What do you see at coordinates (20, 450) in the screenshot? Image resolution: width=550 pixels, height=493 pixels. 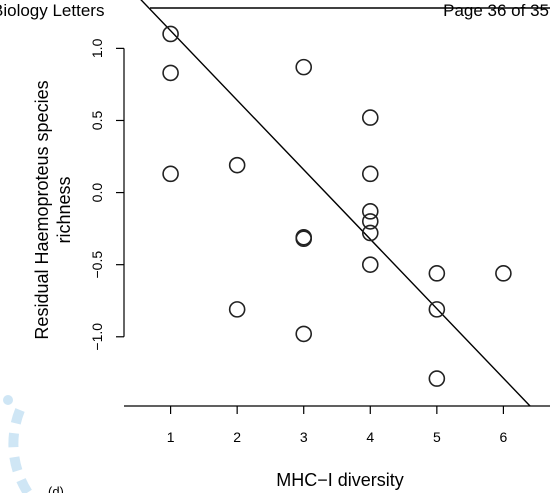 I see `watermark-arc` at bounding box center [20, 450].